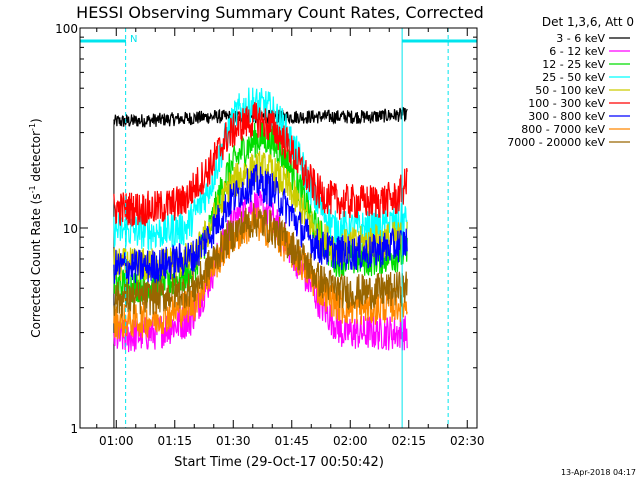 The width and height of the screenshot is (640, 480). Describe the element at coordinates (233, 441) in the screenshot. I see `x-tick-label: 01:30` at that location.